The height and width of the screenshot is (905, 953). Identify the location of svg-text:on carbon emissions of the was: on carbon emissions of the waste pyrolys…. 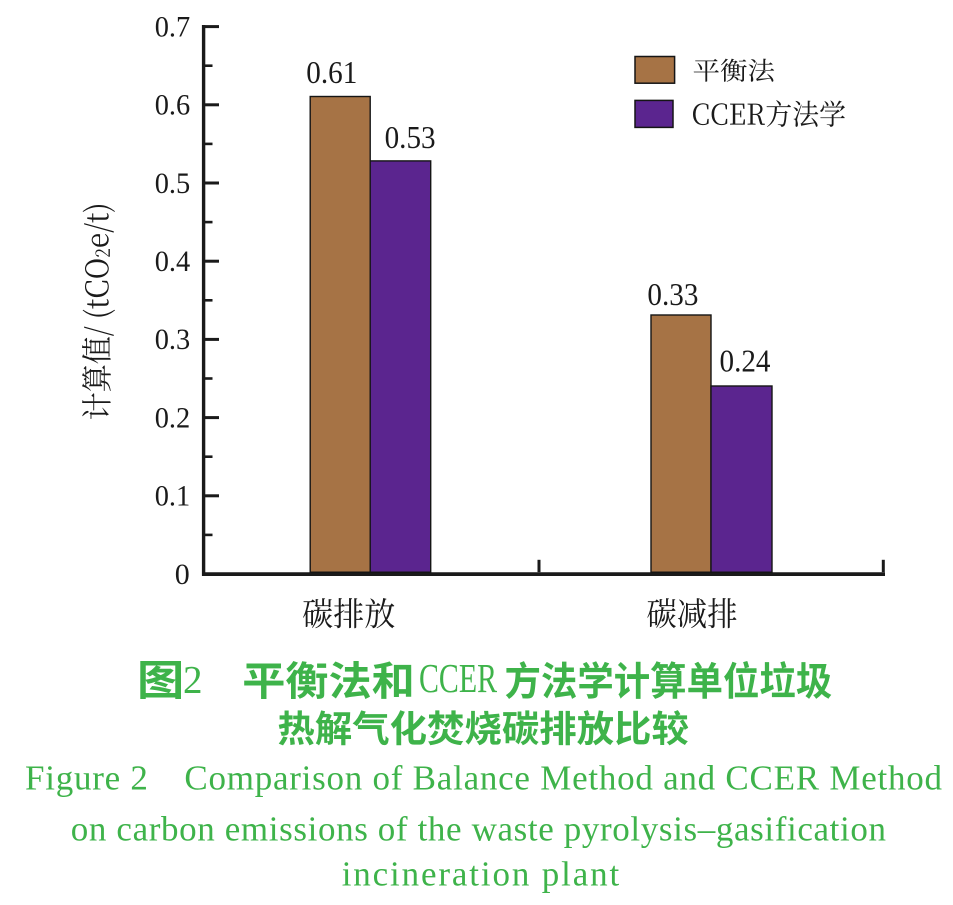
(478, 828).